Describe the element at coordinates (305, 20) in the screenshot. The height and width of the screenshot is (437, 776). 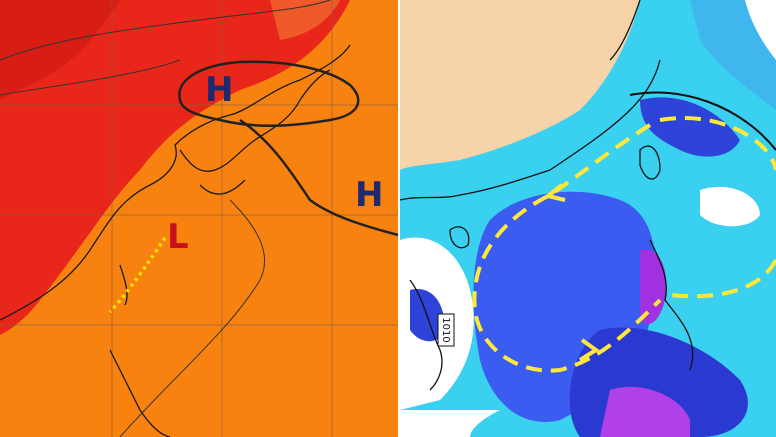
I see `warm-patch` at that location.